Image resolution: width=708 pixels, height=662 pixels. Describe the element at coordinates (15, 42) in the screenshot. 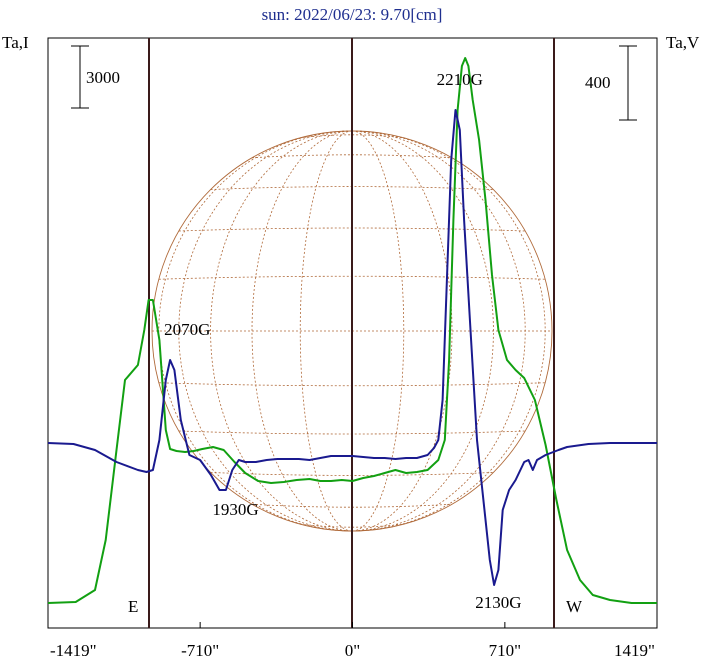

I see `y-label-left: Ta,I` at that location.